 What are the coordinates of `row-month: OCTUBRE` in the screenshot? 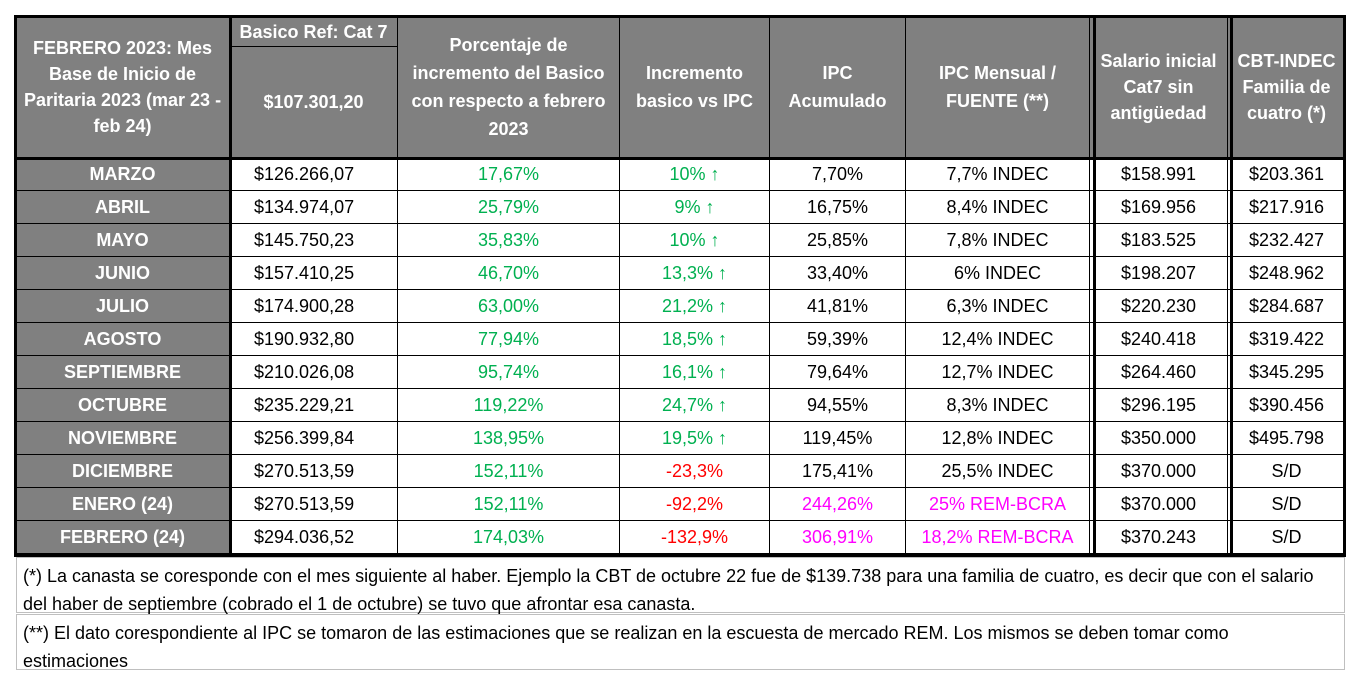 It's located at (123, 405).